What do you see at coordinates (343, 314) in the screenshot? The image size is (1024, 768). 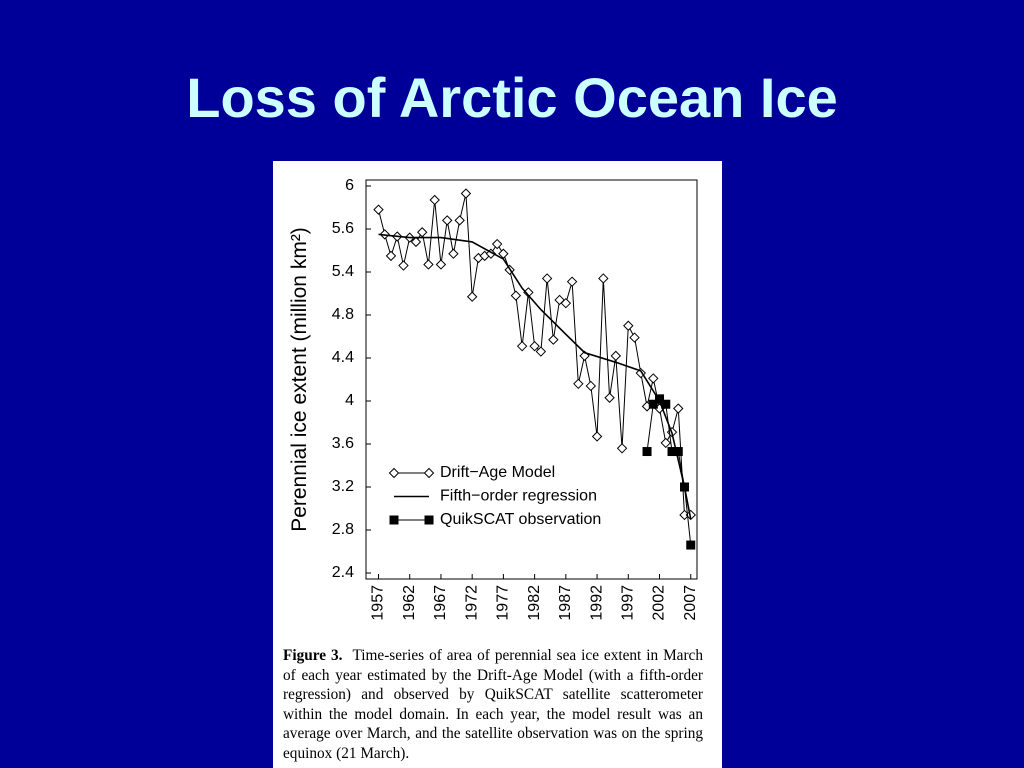 I see `y-tick-label: 4.8` at bounding box center [343, 314].